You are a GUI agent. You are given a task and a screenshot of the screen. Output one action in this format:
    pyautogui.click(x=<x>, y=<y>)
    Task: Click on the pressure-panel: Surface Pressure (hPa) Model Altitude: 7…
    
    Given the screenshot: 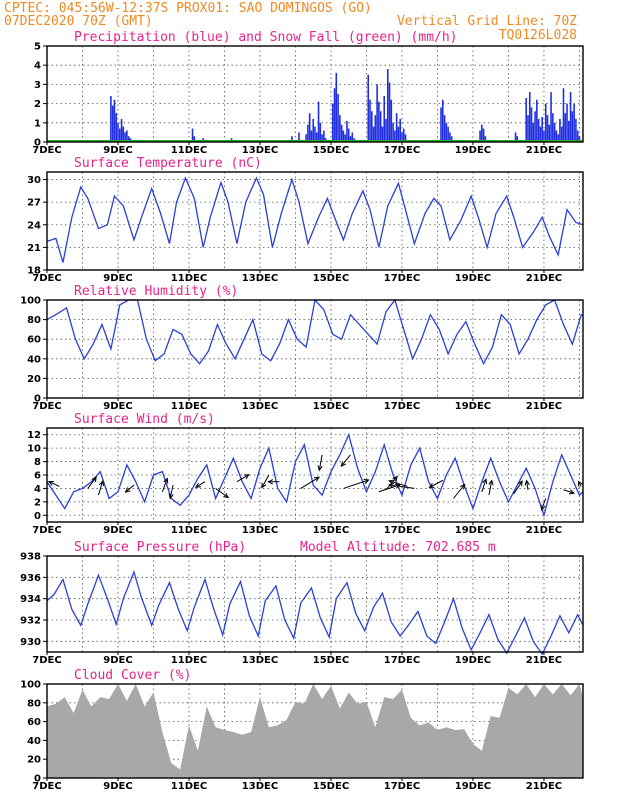 What is the action you would take?
    pyautogui.click(x=302, y=603)
    